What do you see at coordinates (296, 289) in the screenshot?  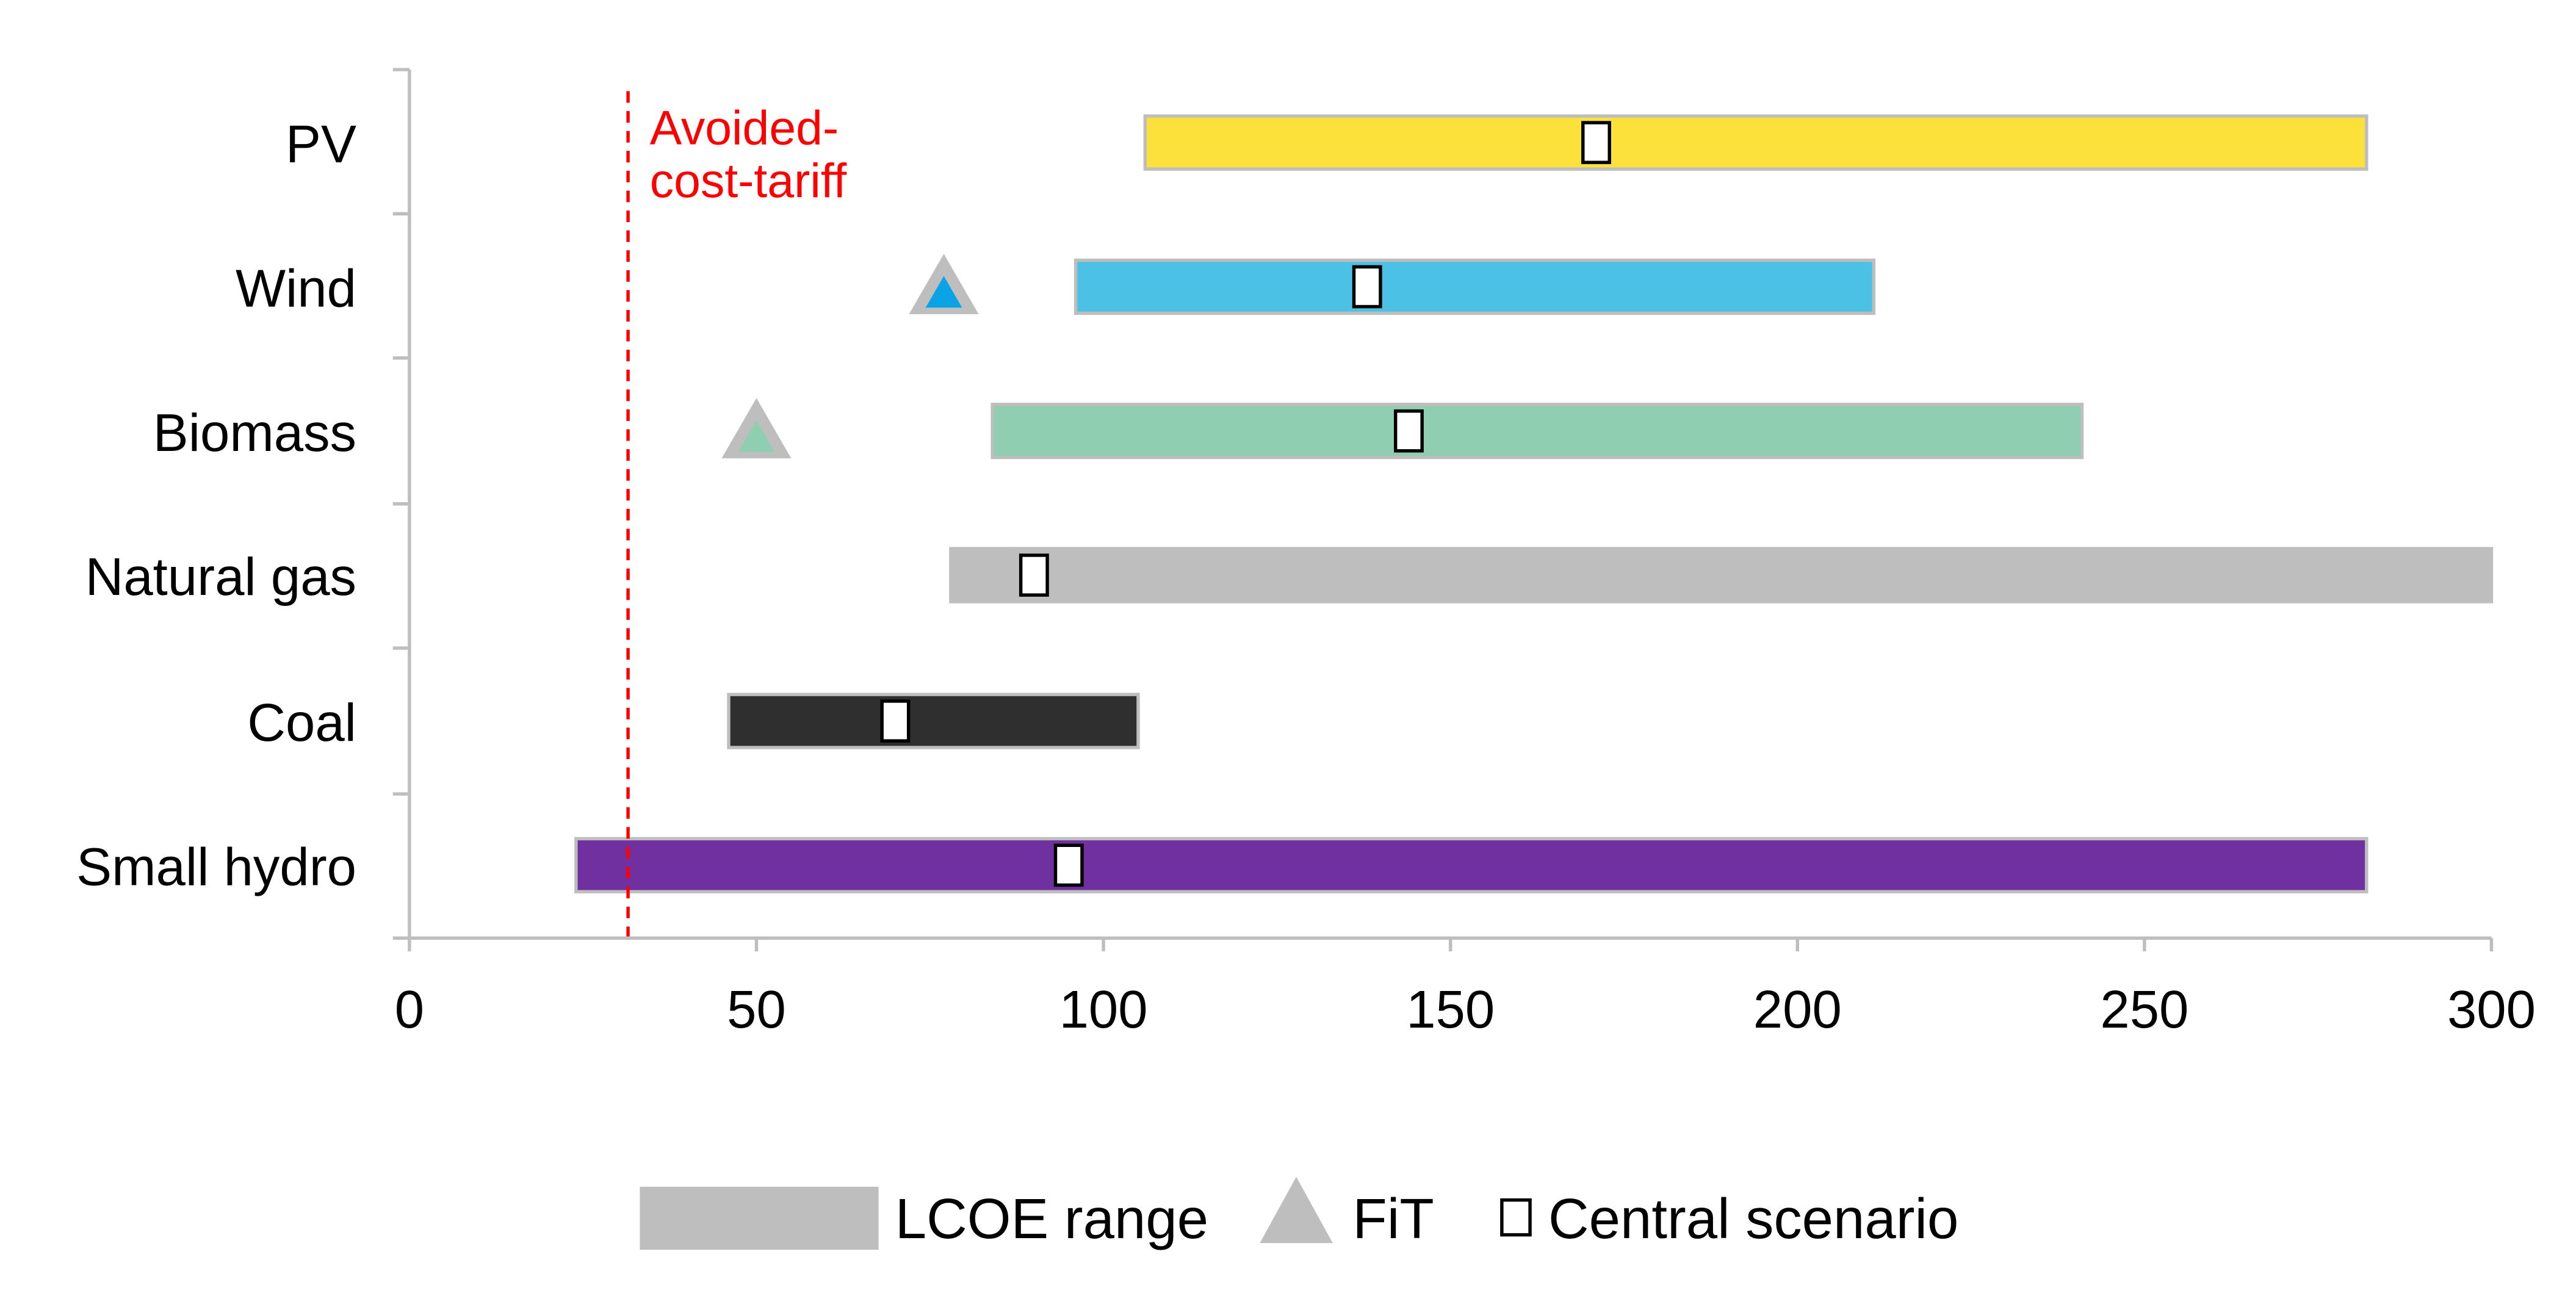 I see `category-label: Wind` at bounding box center [296, 289].